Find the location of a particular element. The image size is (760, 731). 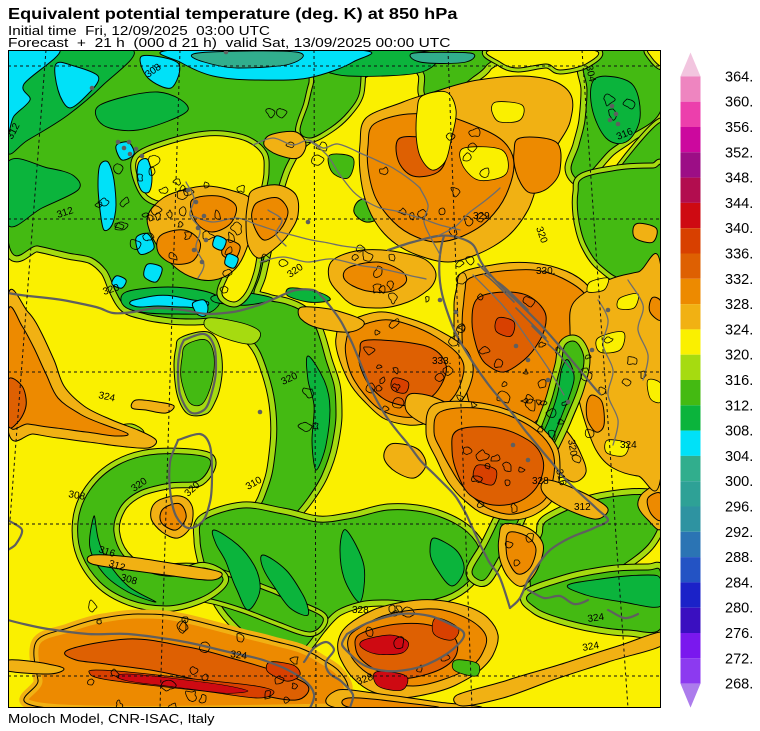

svg-text: 296. is located at coordinates (739, 508).